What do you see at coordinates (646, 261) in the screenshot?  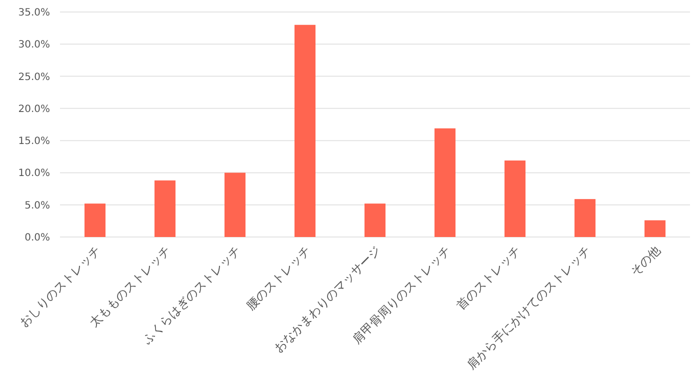 I see `x-tick-label: その他` at bounding box center [646, 261].